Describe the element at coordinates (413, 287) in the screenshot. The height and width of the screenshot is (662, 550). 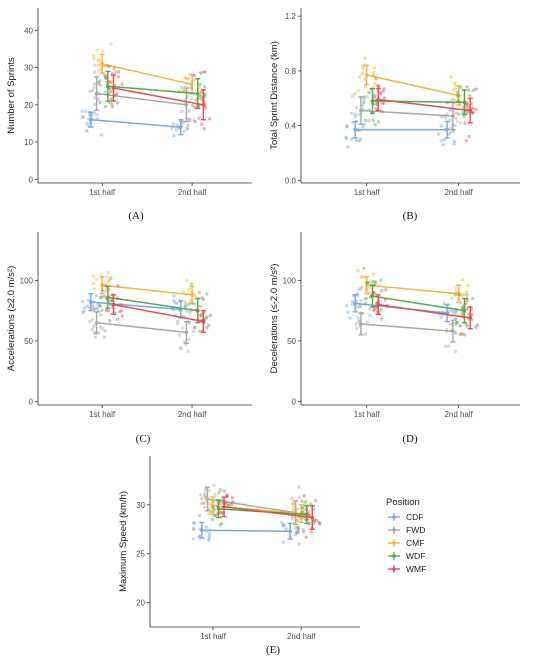
I see `series-cmf` at that location.